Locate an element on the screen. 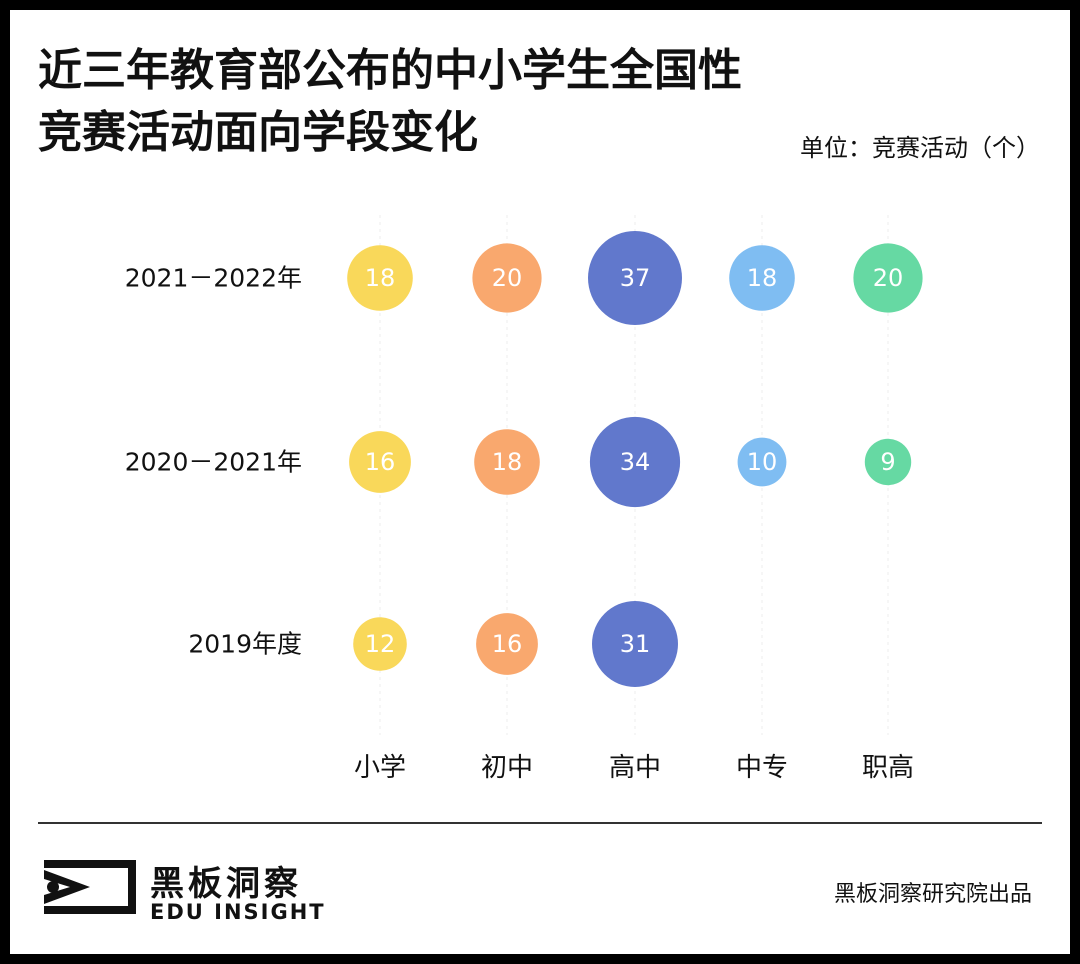  credit-text: 黑板洞察研究院出品 is located at coordinates (932, 894).